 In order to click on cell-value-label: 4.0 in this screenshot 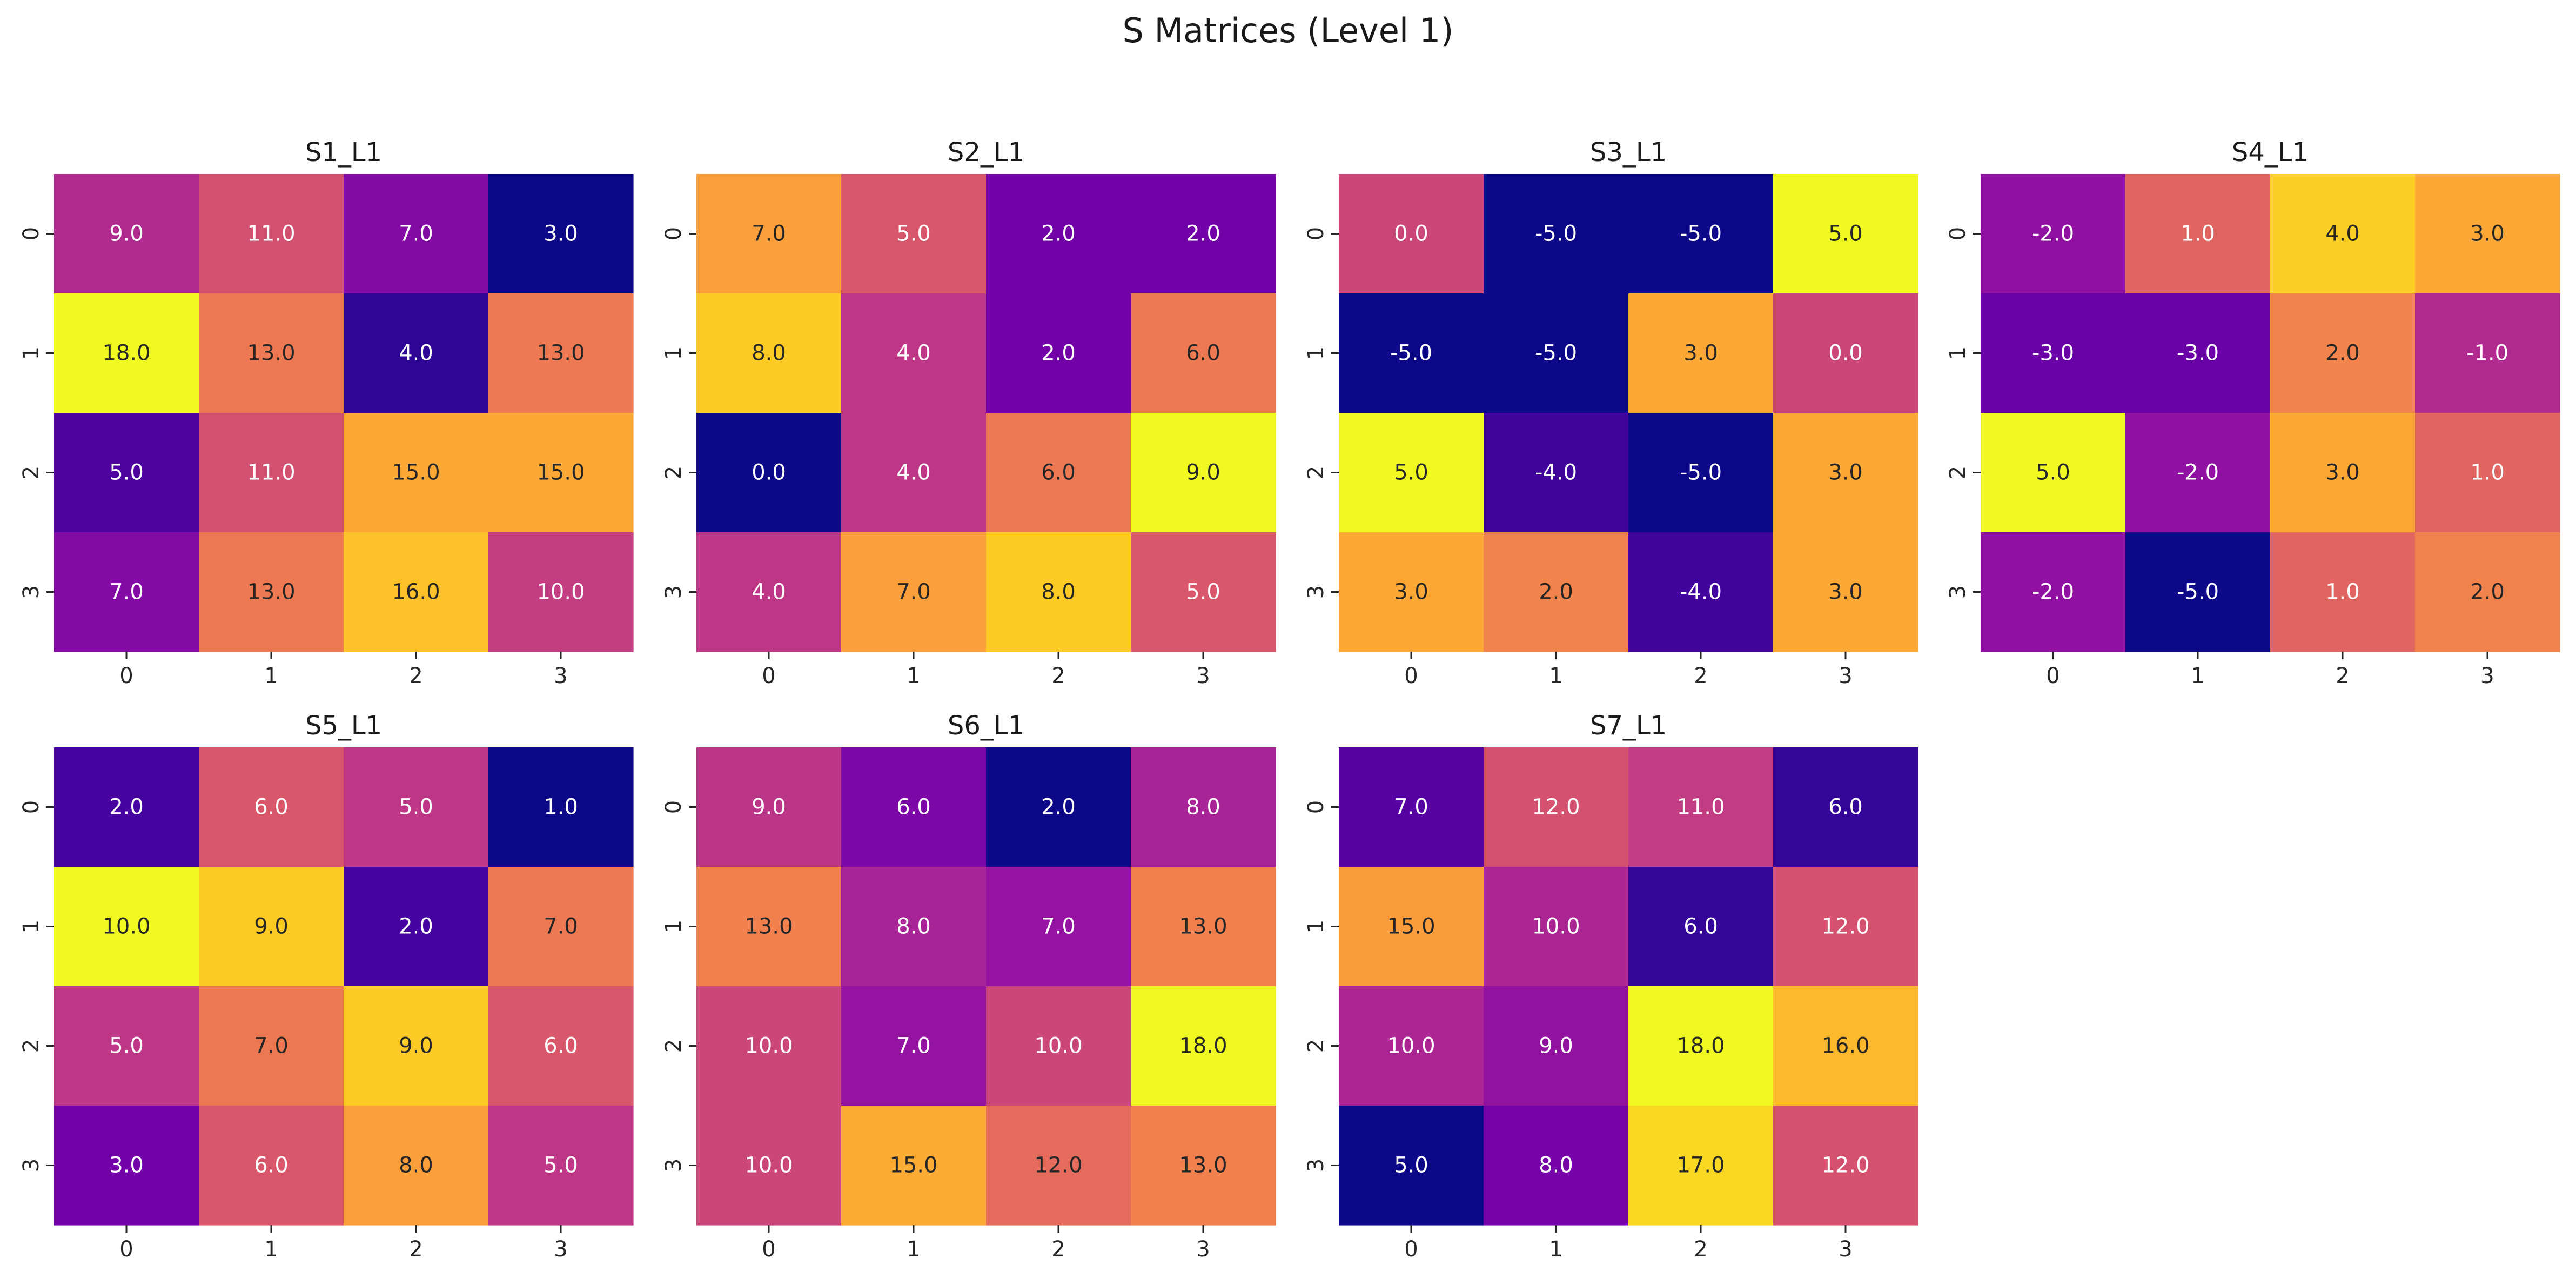, I will do `click(914, 472)`.